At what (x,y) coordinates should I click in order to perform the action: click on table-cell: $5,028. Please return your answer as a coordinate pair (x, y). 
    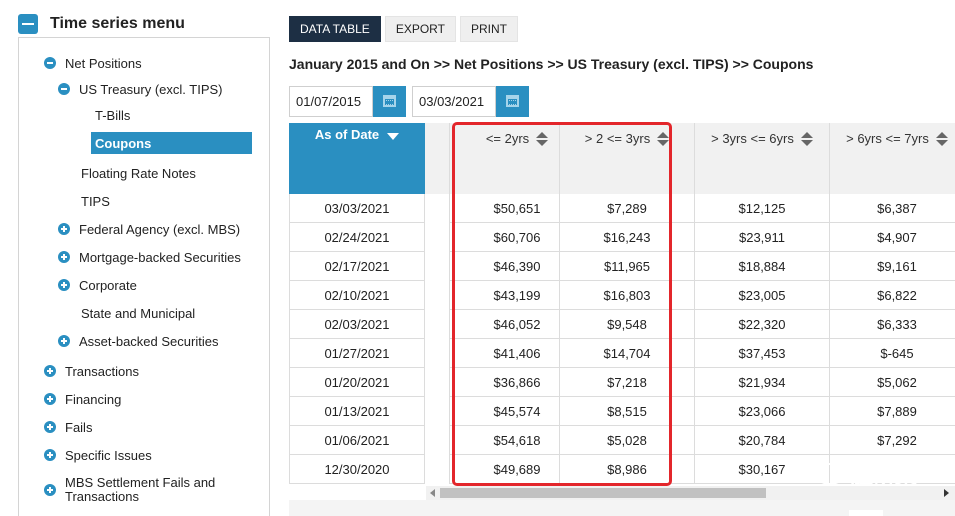
    Looking at the image, I should click on (627, 440).